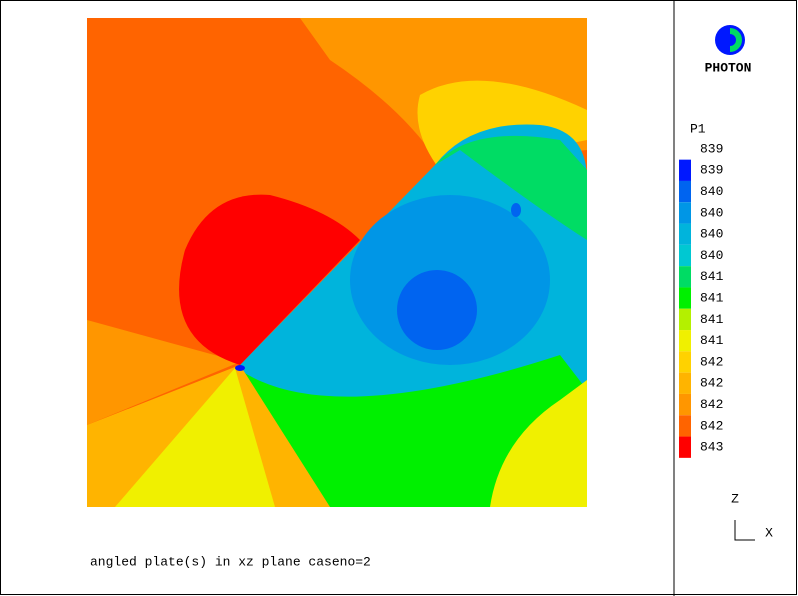 Image resolution: width=798 pixels, height=596 pixels. What do you see at coordinates (711, 447) in the screenshot?
I see `legend-label: 843` at bounding box center [711, 447].